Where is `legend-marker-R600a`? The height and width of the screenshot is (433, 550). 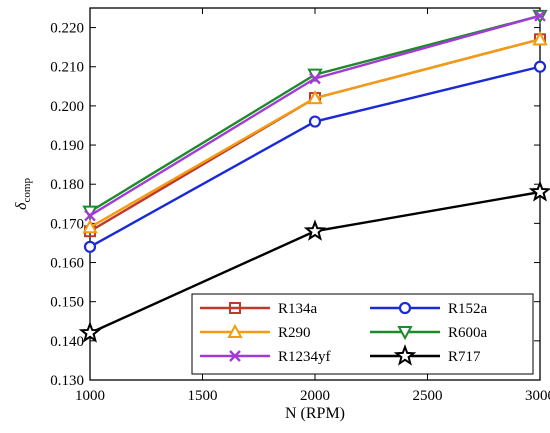 legend-marker-R600a is located at coordinates (405, 333).